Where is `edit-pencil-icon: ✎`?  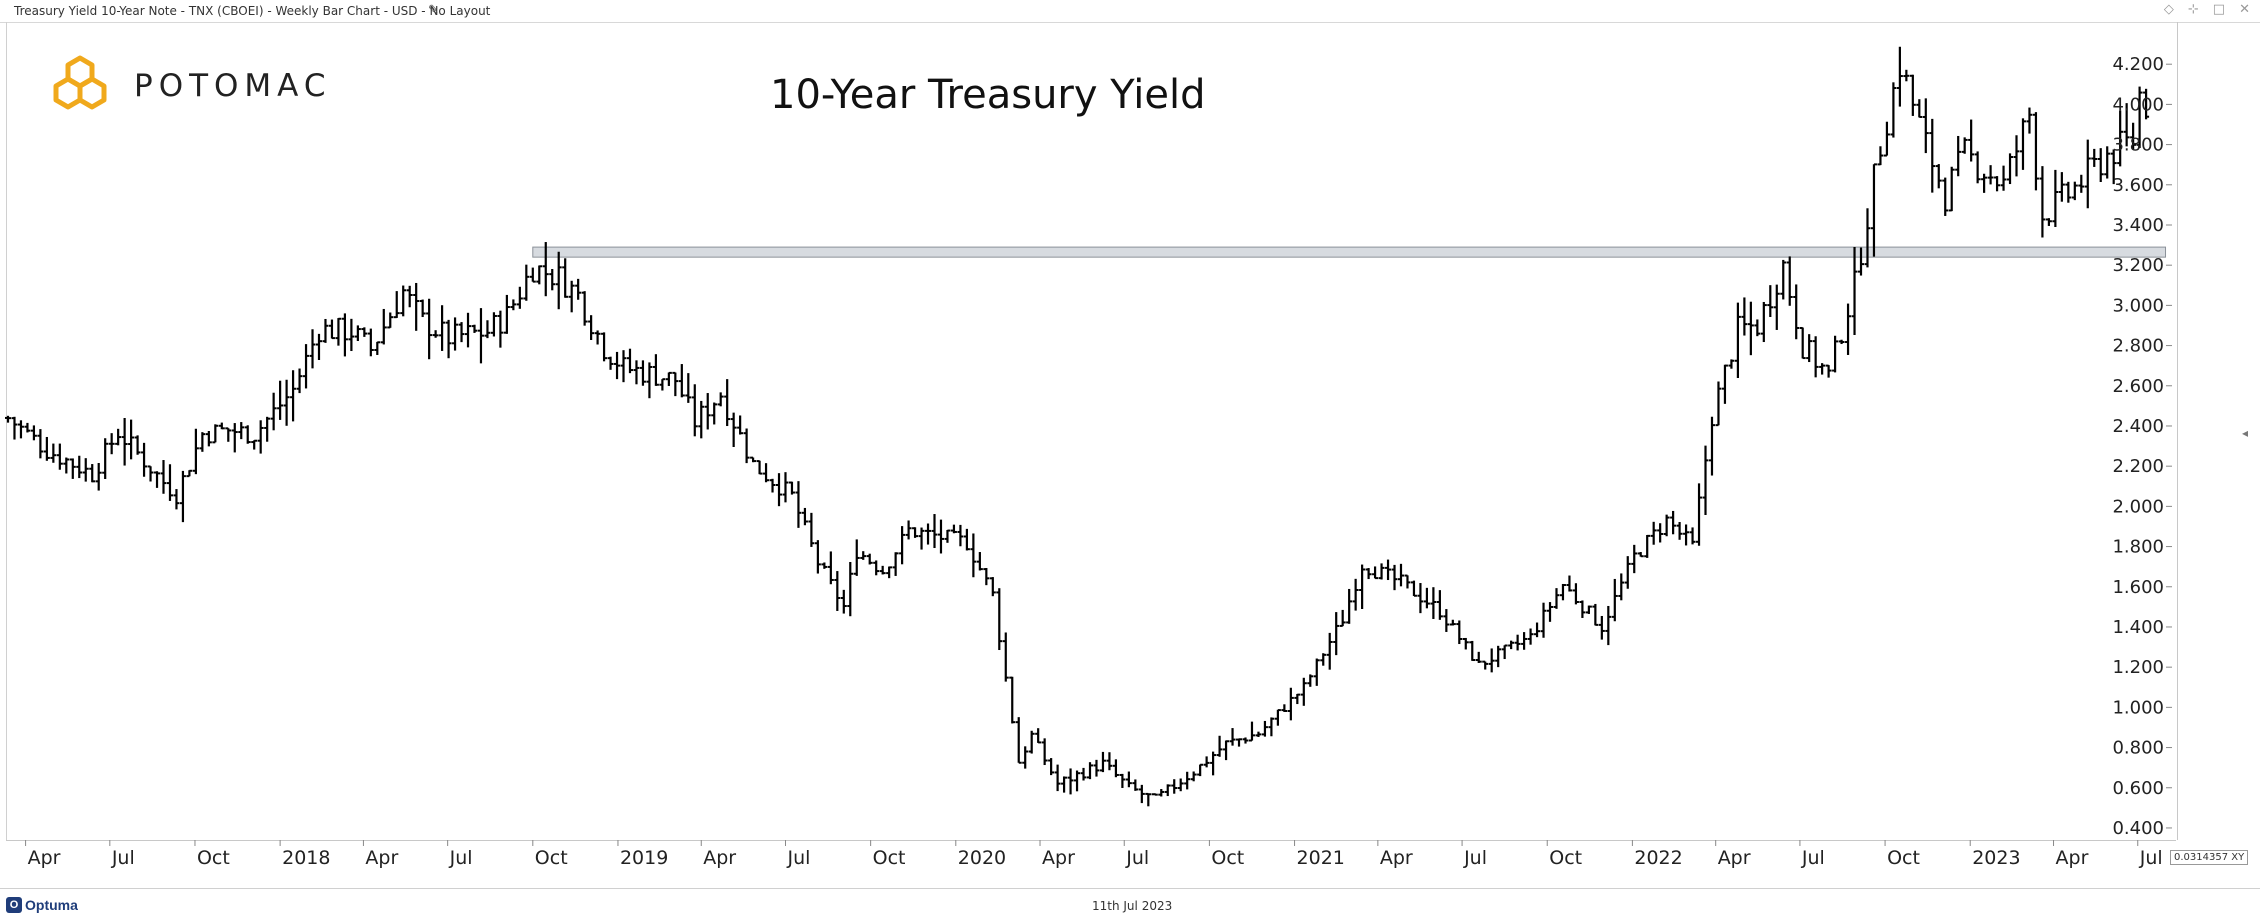 edit-pencil-icon: ✎ is located at coordinates (433, 10).